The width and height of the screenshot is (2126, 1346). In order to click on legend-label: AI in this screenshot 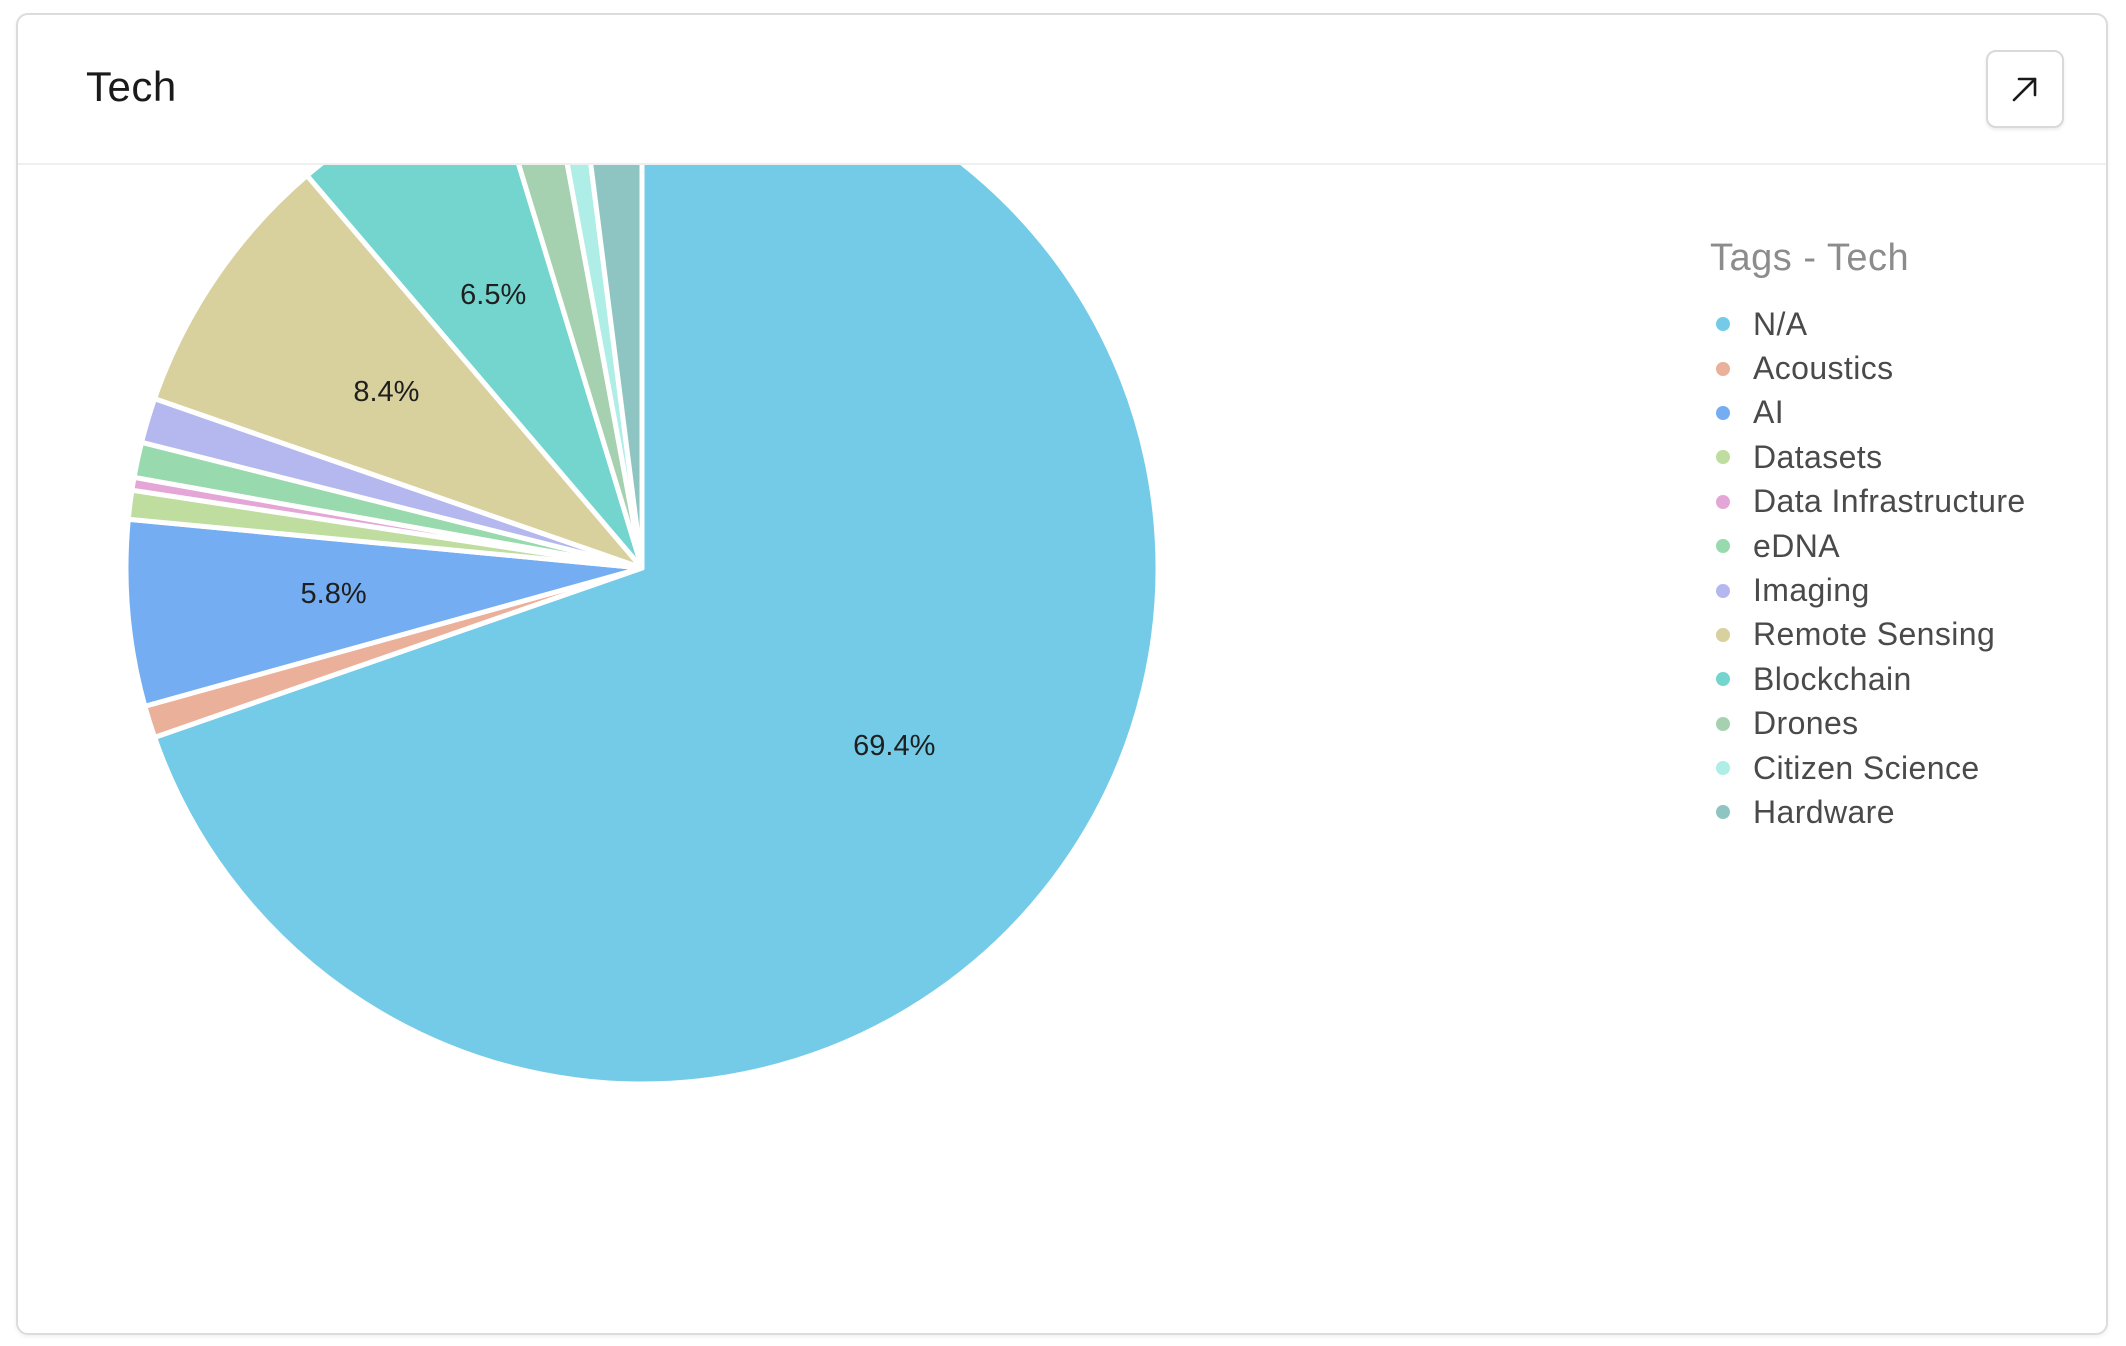, I will do `click(1769, 412)`.